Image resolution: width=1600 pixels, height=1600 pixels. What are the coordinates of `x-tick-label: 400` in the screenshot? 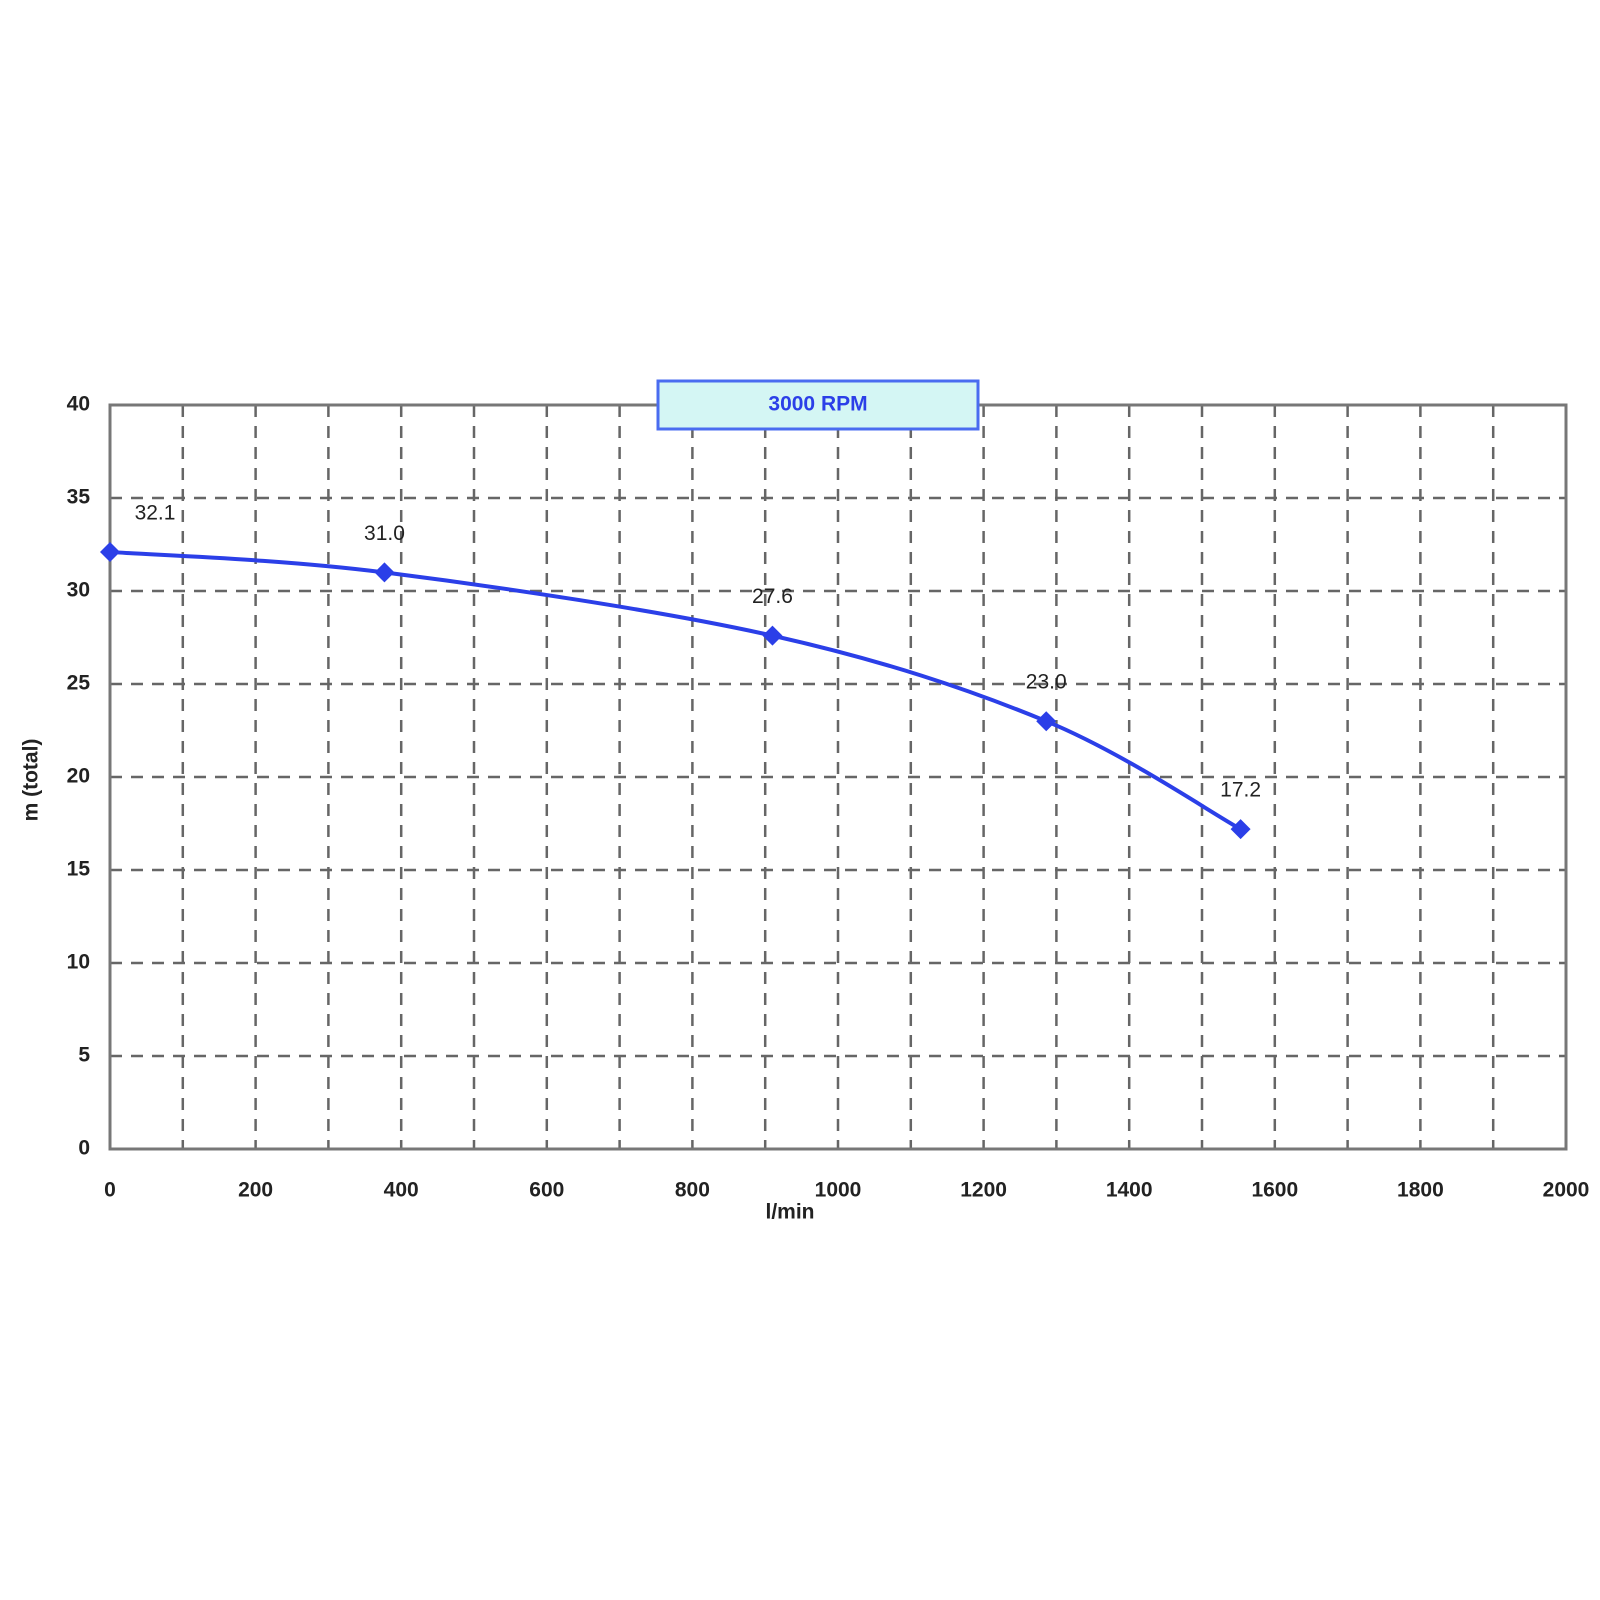 It's located at (401, 1190).